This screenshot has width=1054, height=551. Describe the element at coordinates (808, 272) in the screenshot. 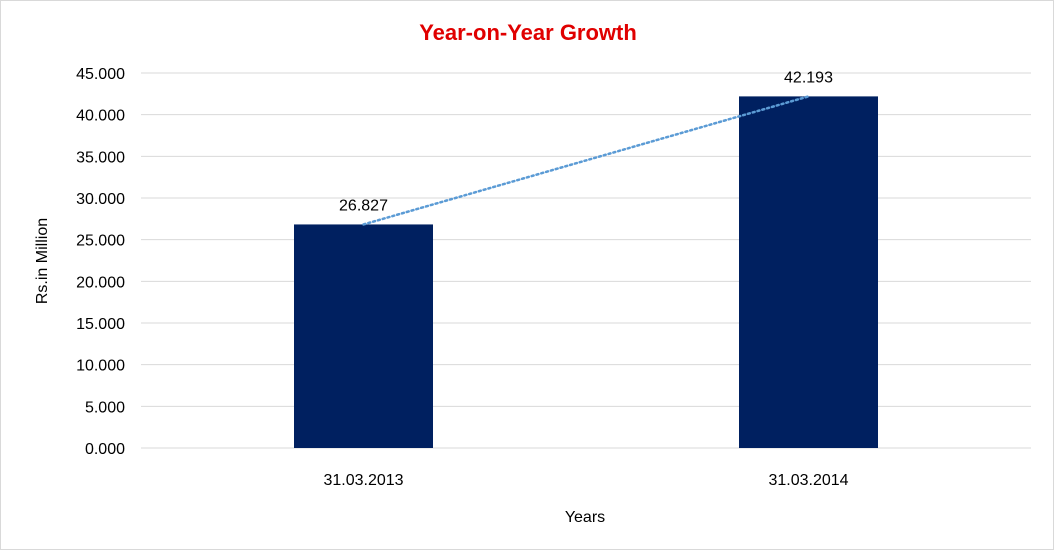

I see `bar-31.03.2014` at that location.